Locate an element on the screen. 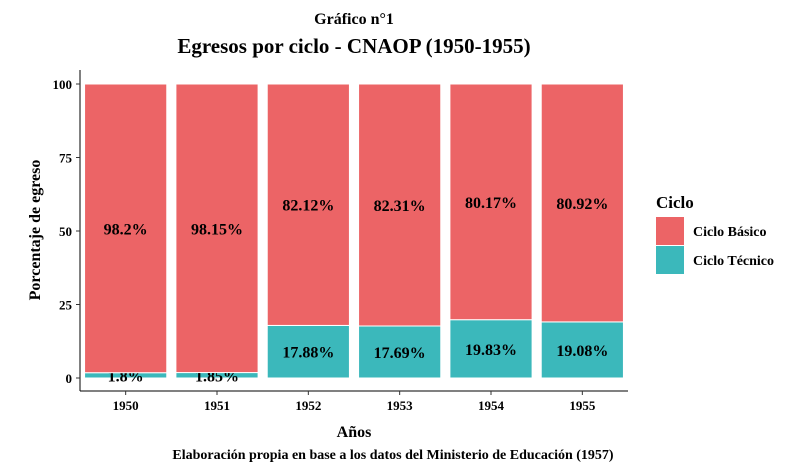 This screenshot has width=799, height=469. data-label: 80.92% is located at coordinates (582, 204).